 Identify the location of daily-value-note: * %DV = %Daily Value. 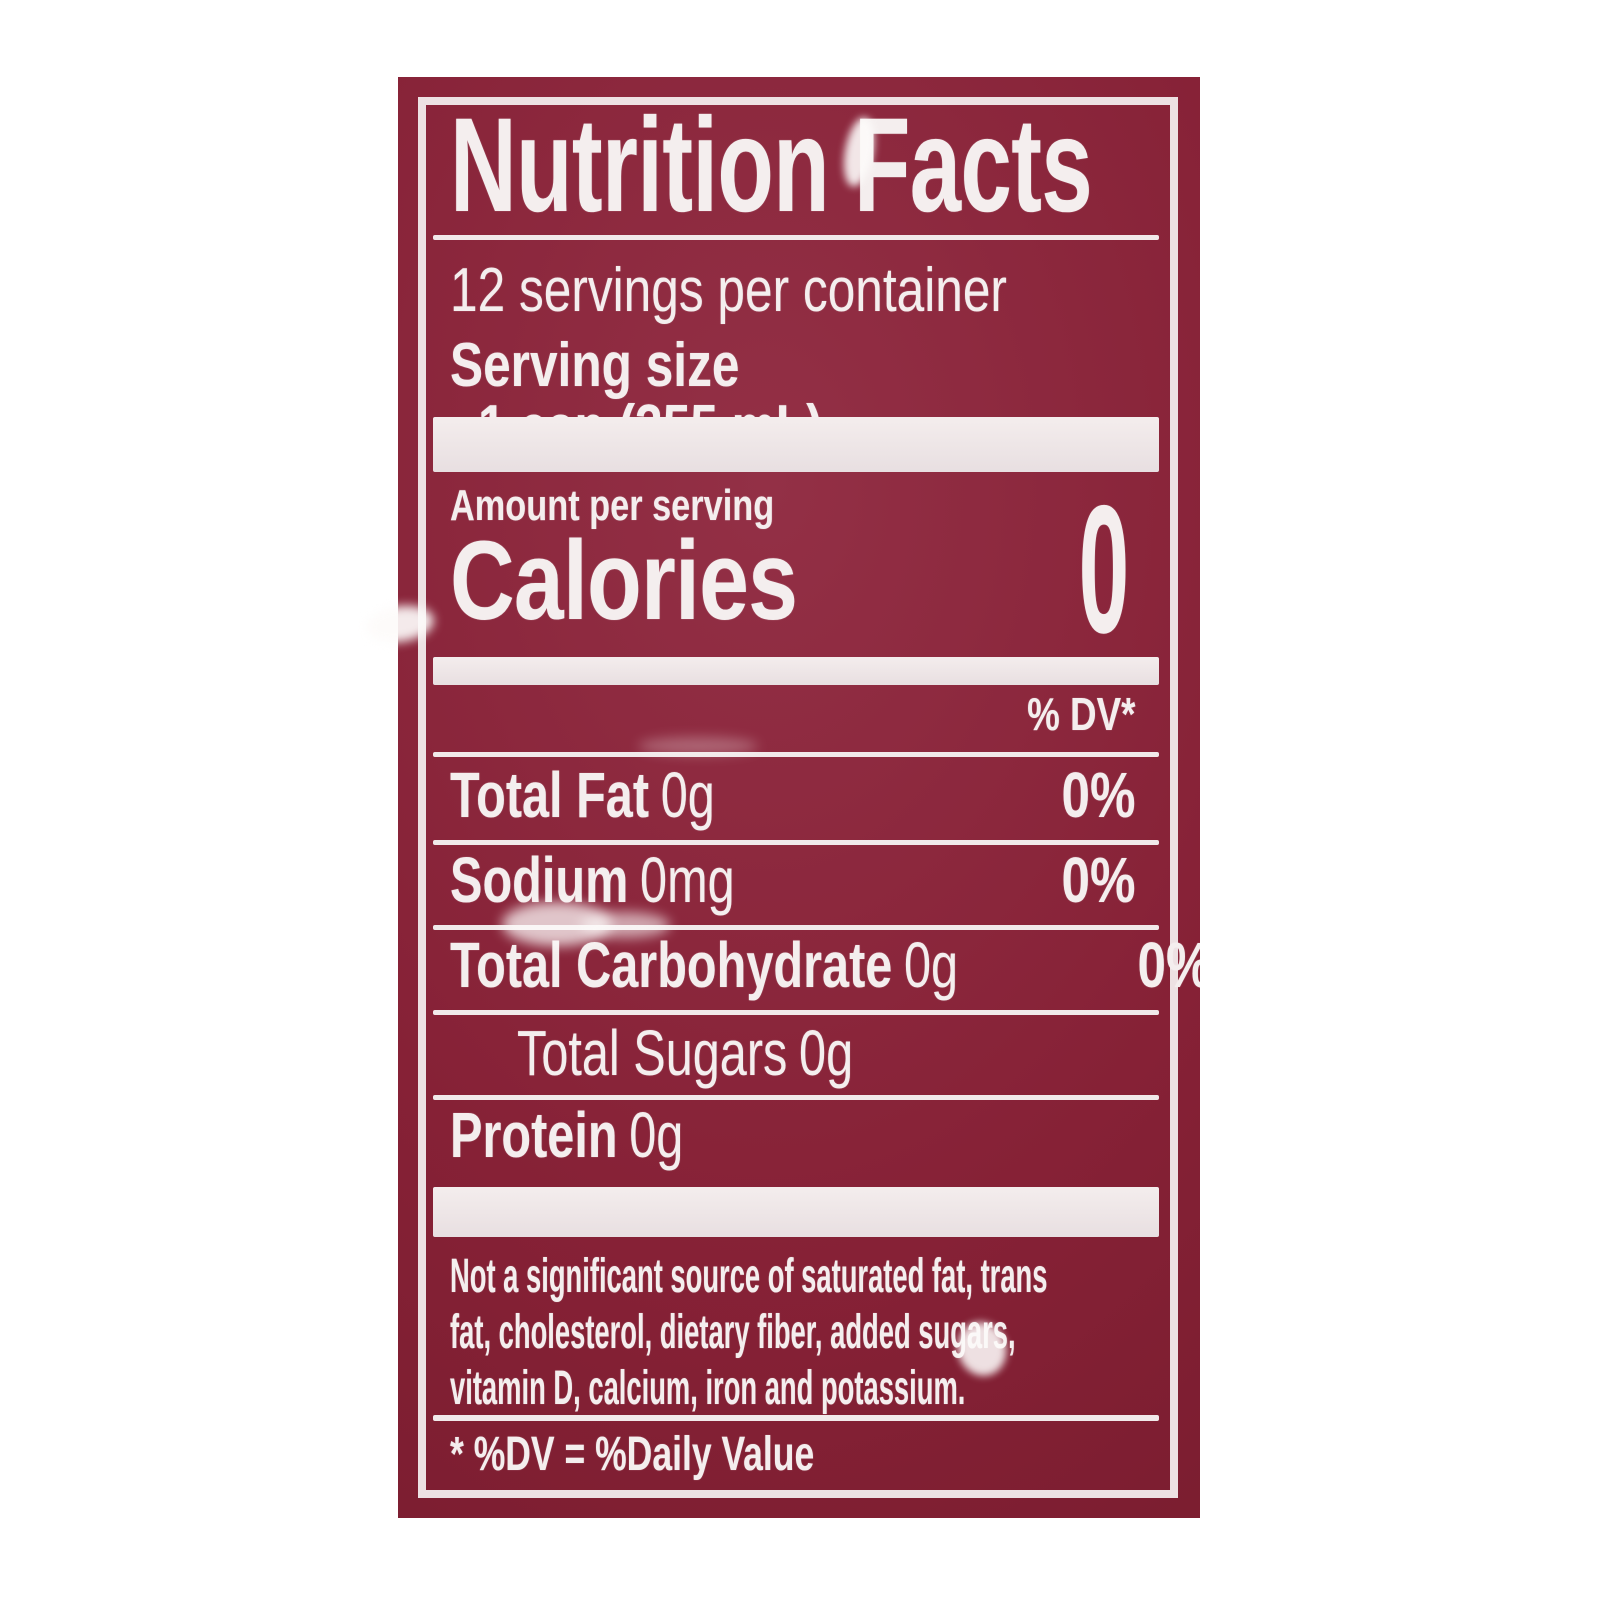
(696, 1455).